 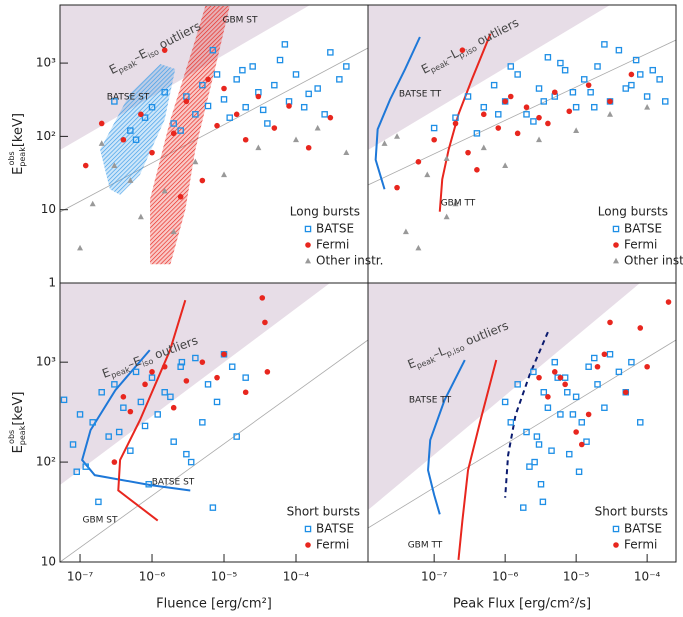 I want to click on y-label-symbol: E, so click(x=18, y=449).